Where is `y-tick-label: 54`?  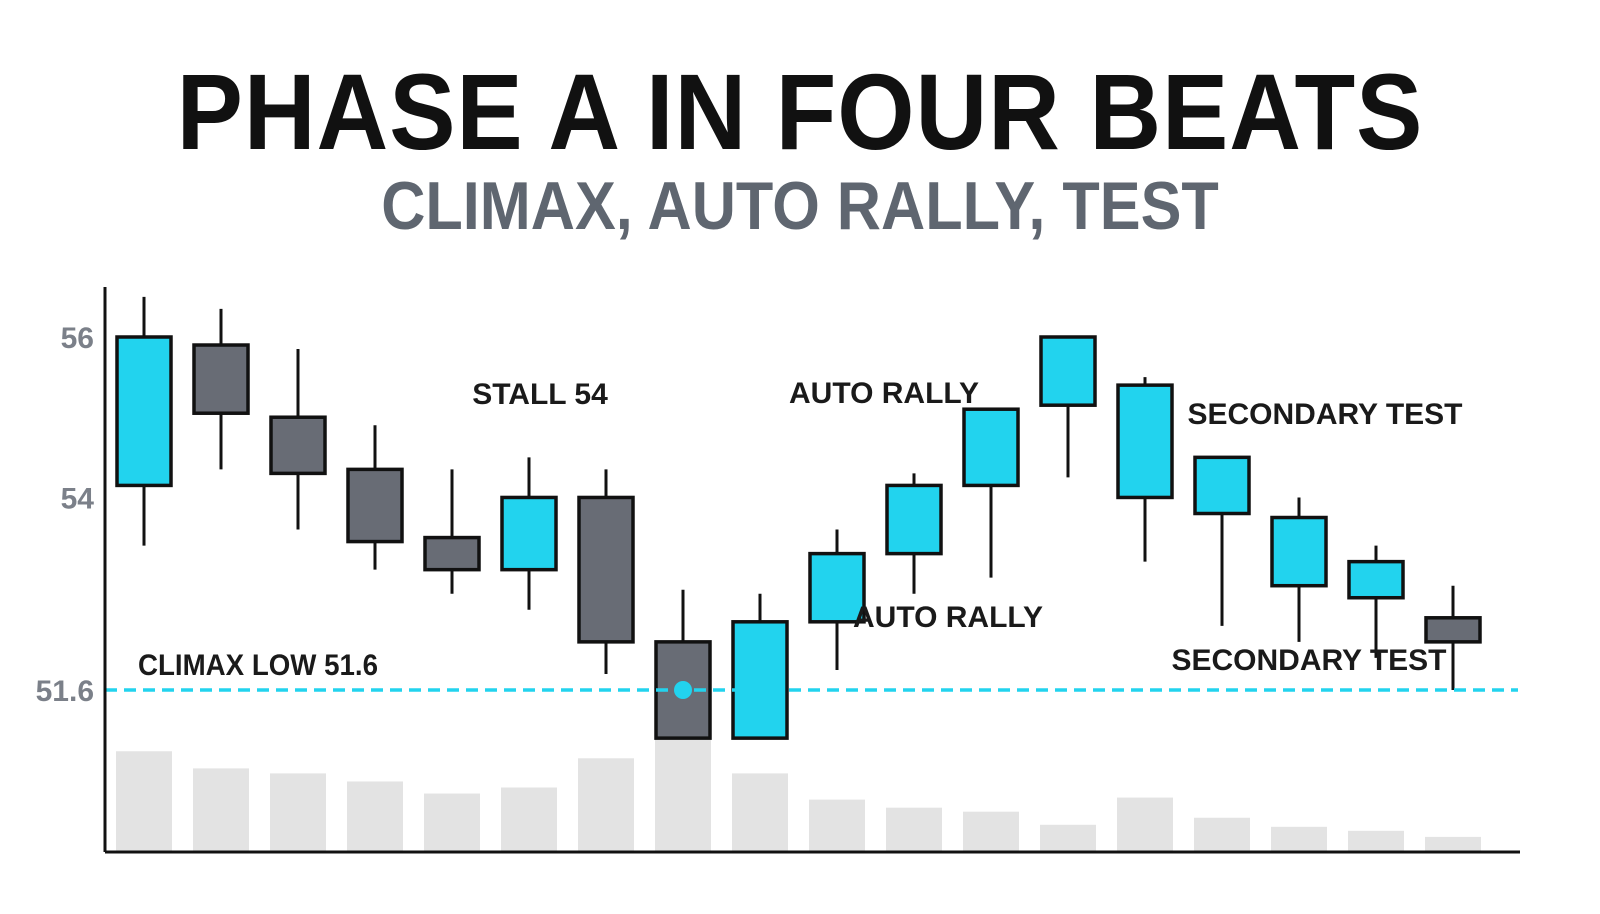 y-tick-label: 54 is located at coordinates (78, 498).